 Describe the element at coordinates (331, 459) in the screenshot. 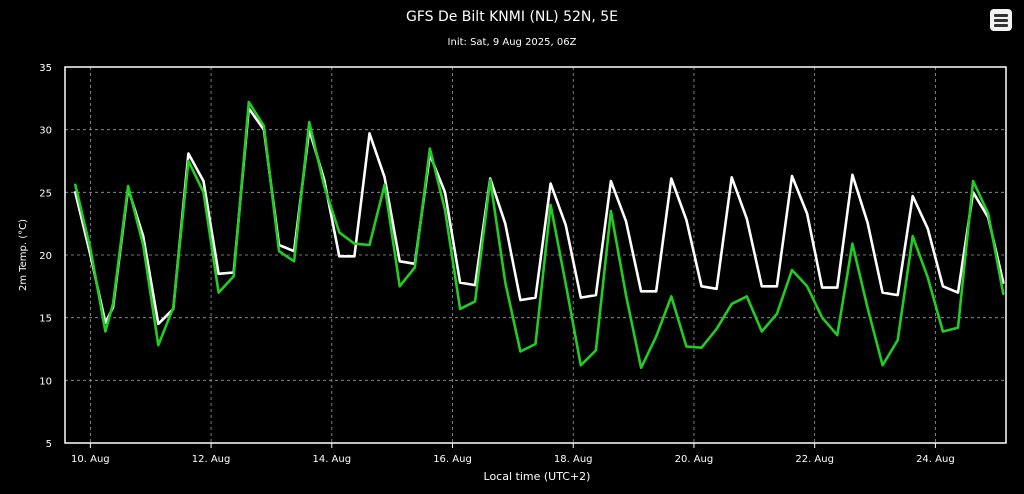

I see `x-tick-label: 14. Aug` at that location.